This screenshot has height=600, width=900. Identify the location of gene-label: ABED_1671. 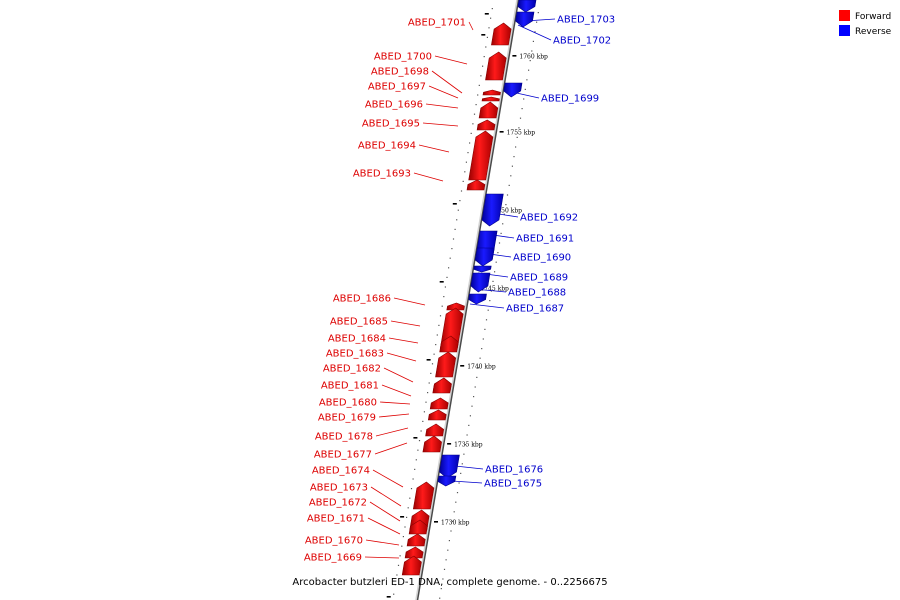
(336, 519).